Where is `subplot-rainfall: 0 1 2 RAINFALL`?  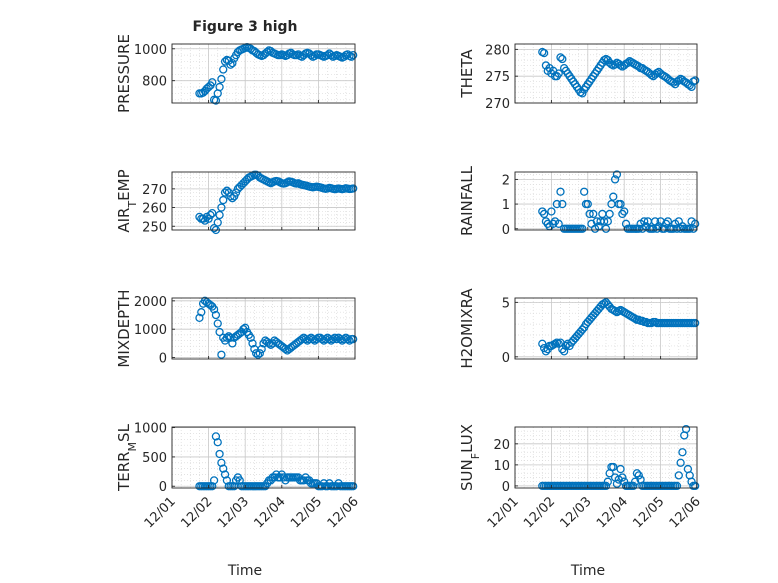
subplot-rainfall: 0 1 2 RAINFALL is located at coordinates (579, 201).